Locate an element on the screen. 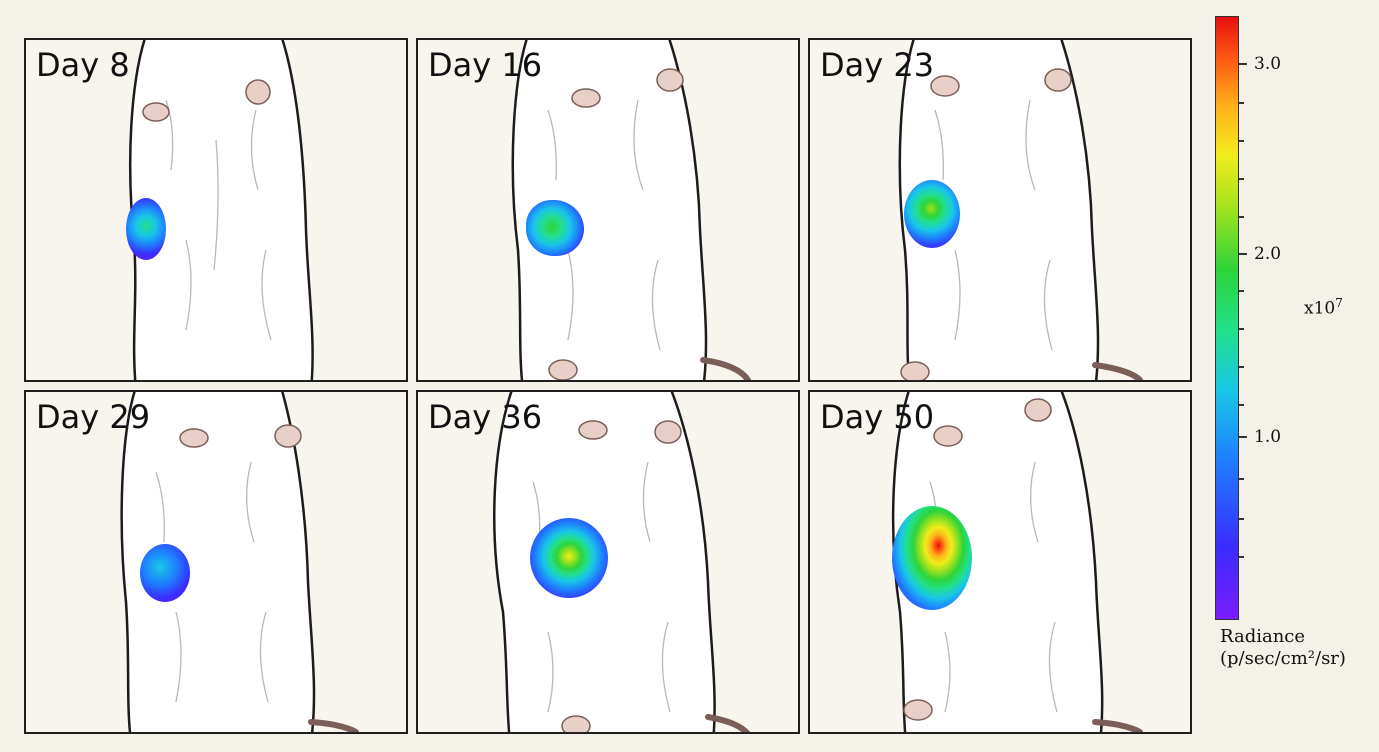  panel-day-16: Day 16 is located at coordinates (608, 210).